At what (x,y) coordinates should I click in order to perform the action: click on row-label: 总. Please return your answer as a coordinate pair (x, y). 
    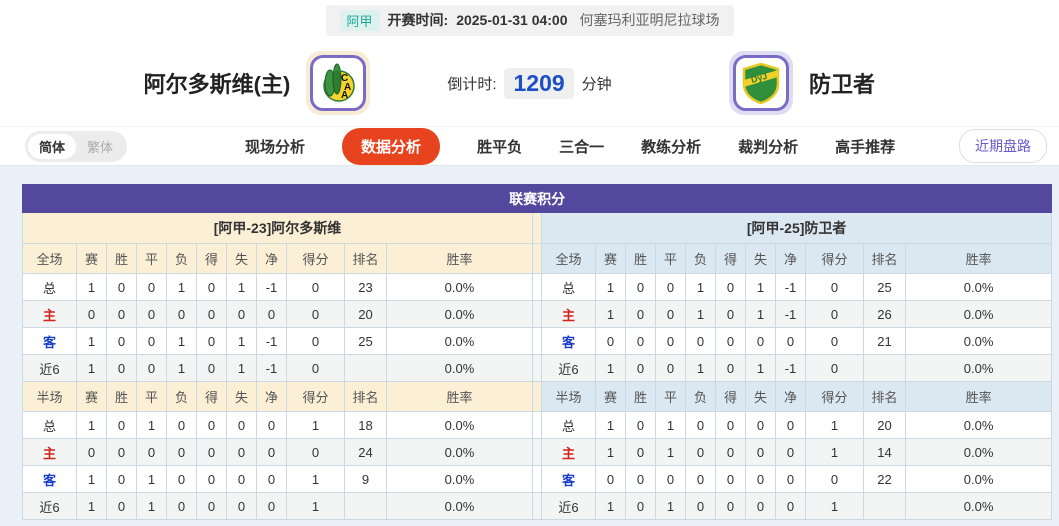
    Looking at the image, I should click on (568, 425).